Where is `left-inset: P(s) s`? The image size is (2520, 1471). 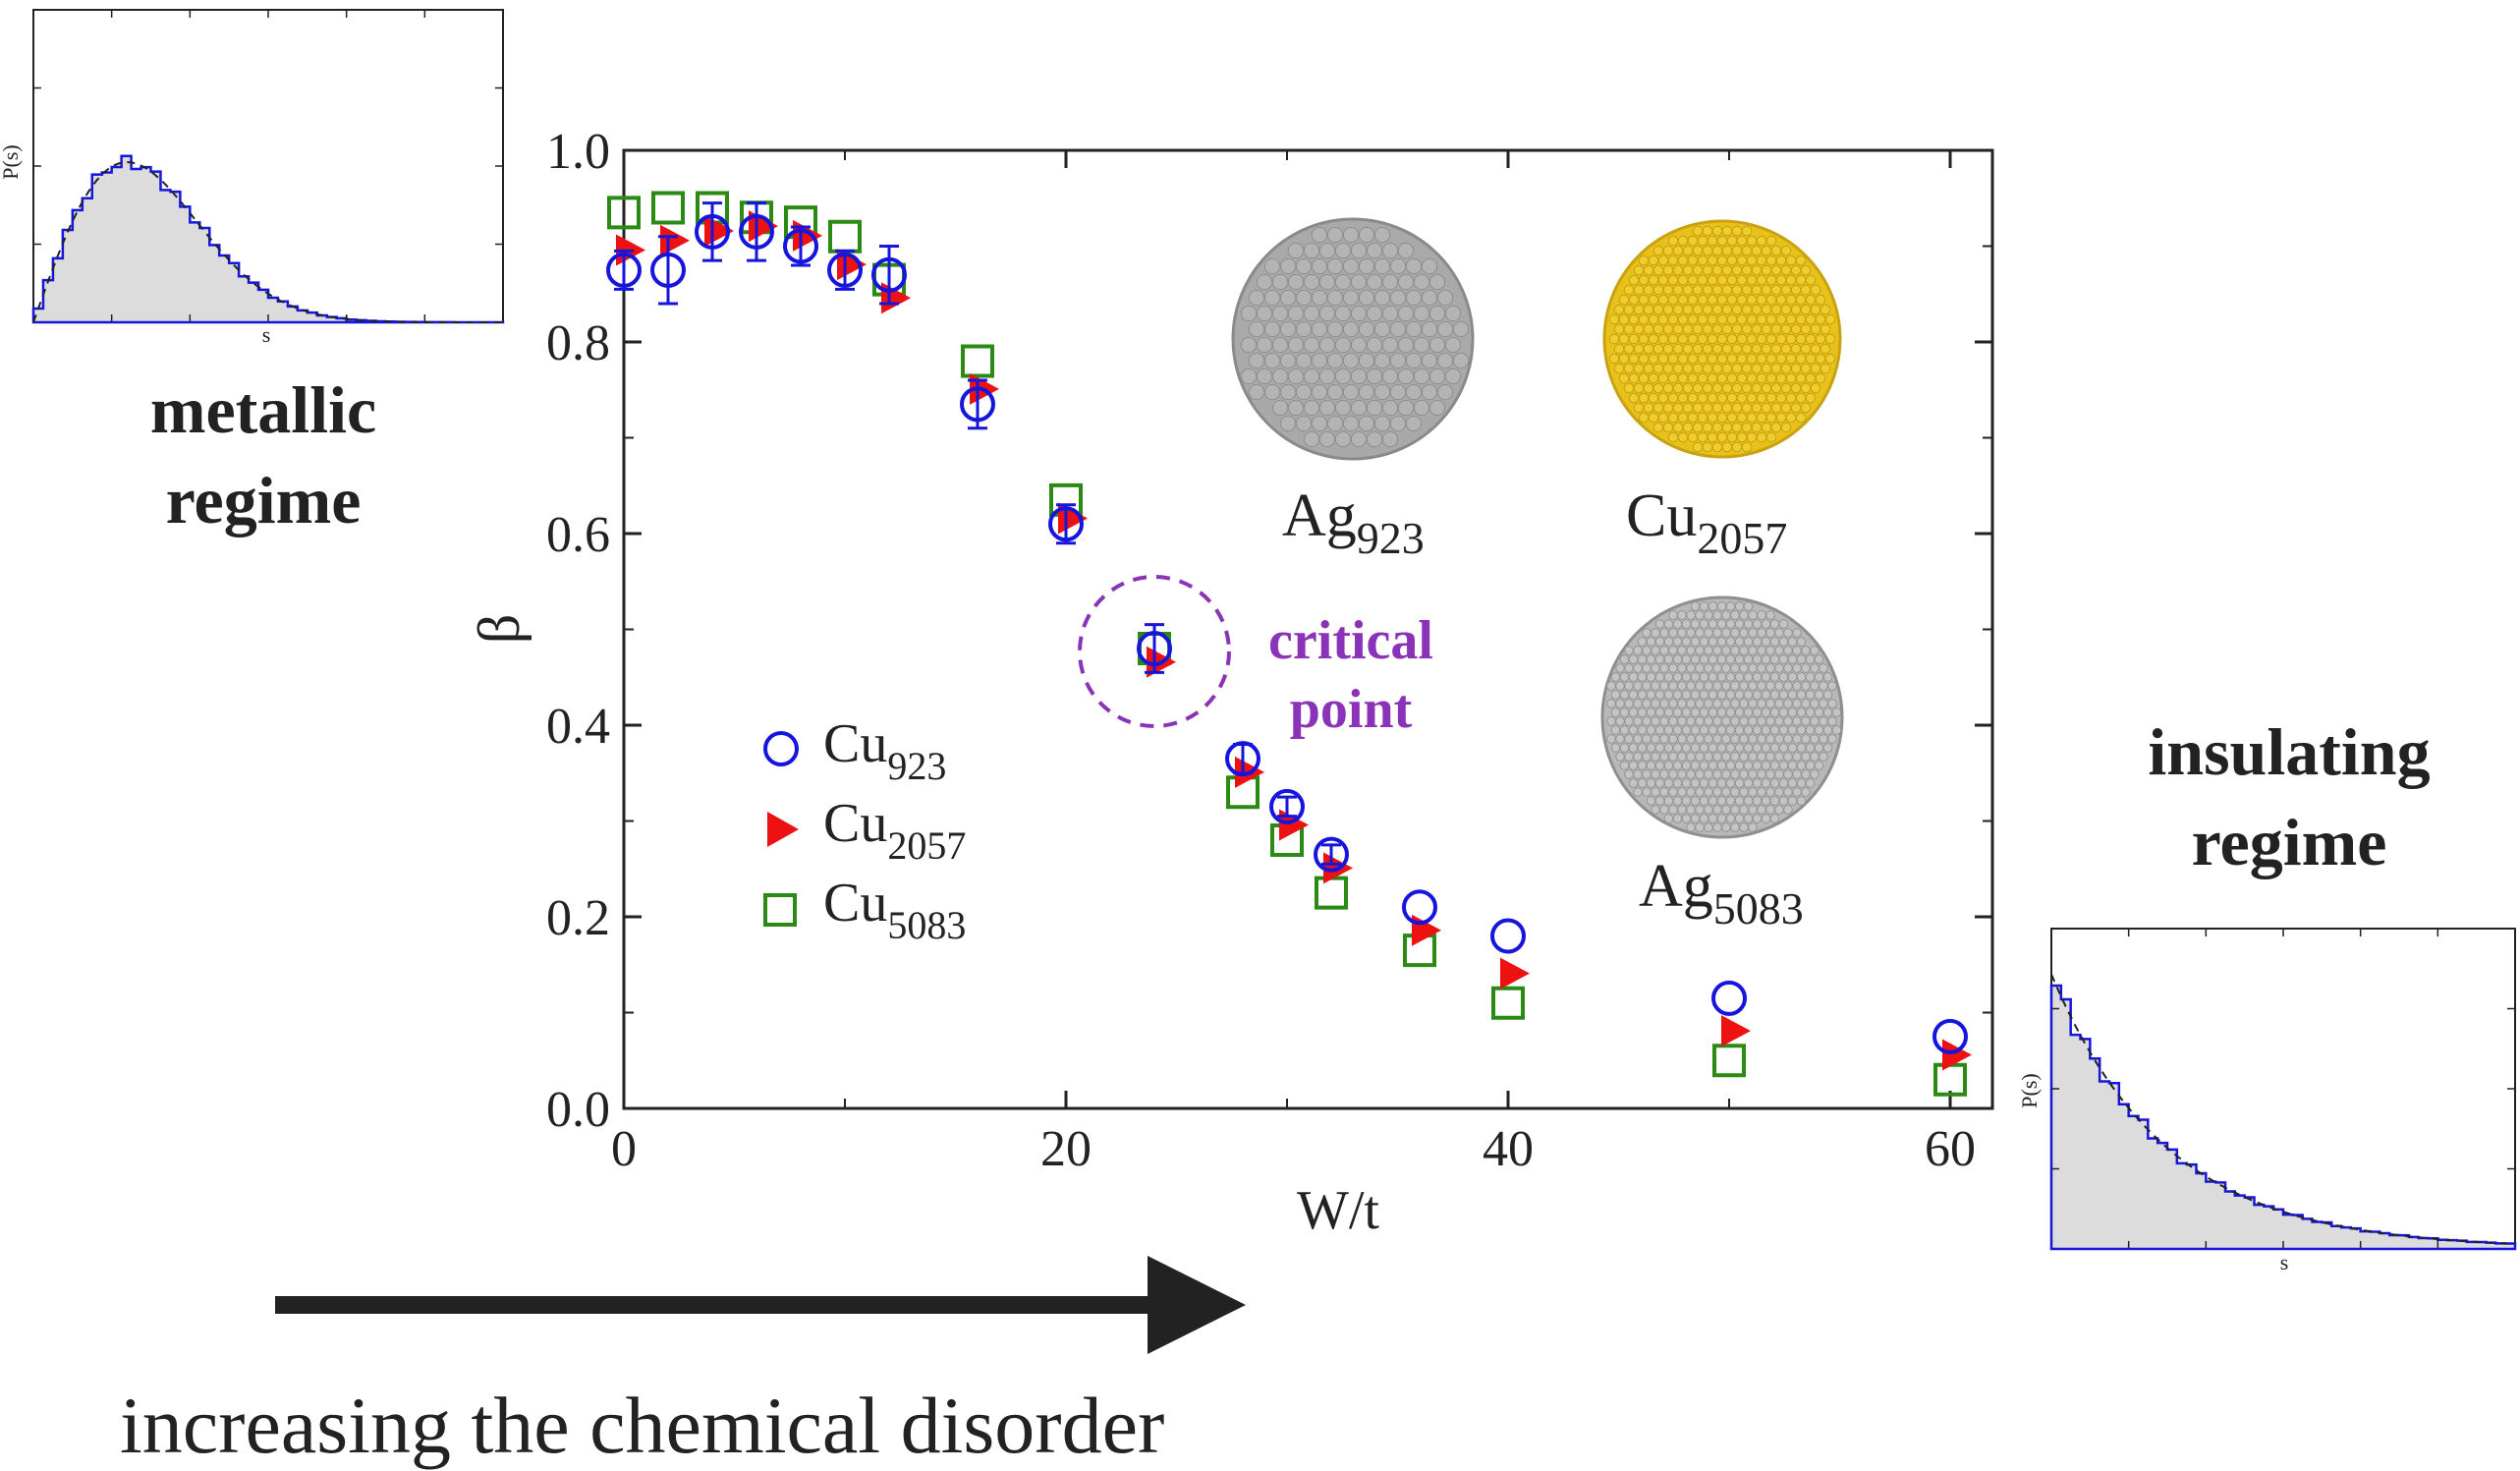
left-inset: P(s) s is located at coordinates (252, 178).